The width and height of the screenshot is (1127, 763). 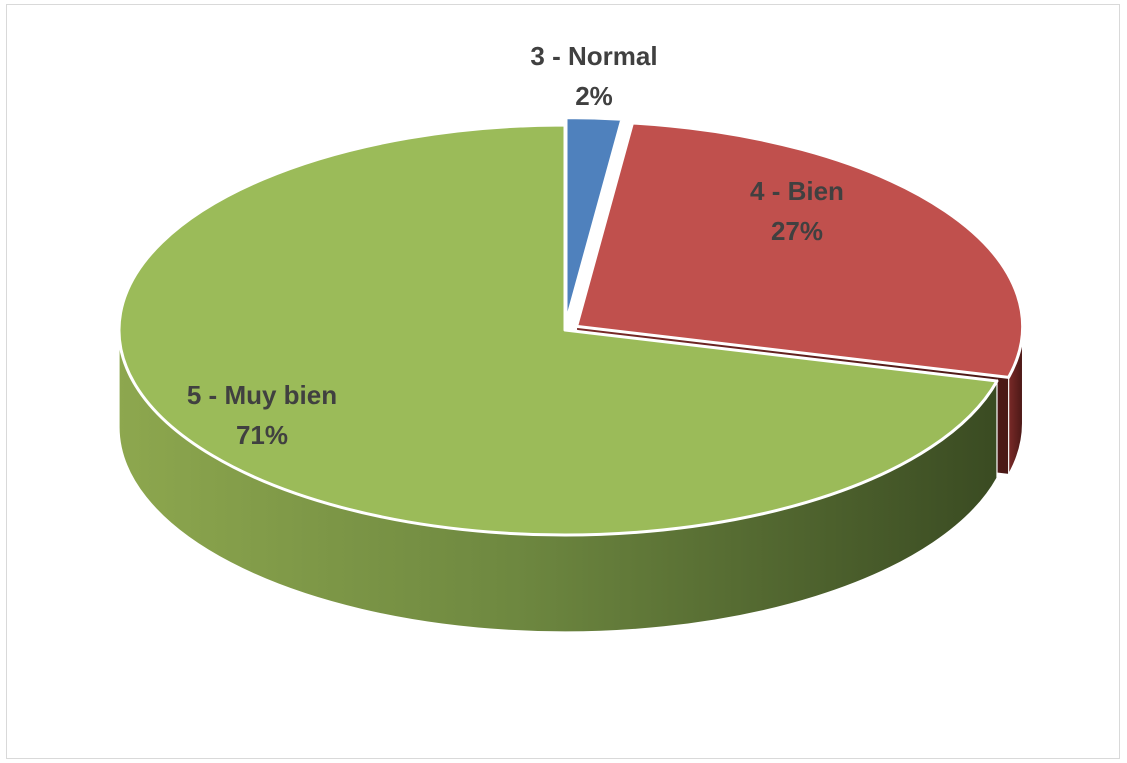 I want to click on slice-top-bien, so click(x=800, y=250).